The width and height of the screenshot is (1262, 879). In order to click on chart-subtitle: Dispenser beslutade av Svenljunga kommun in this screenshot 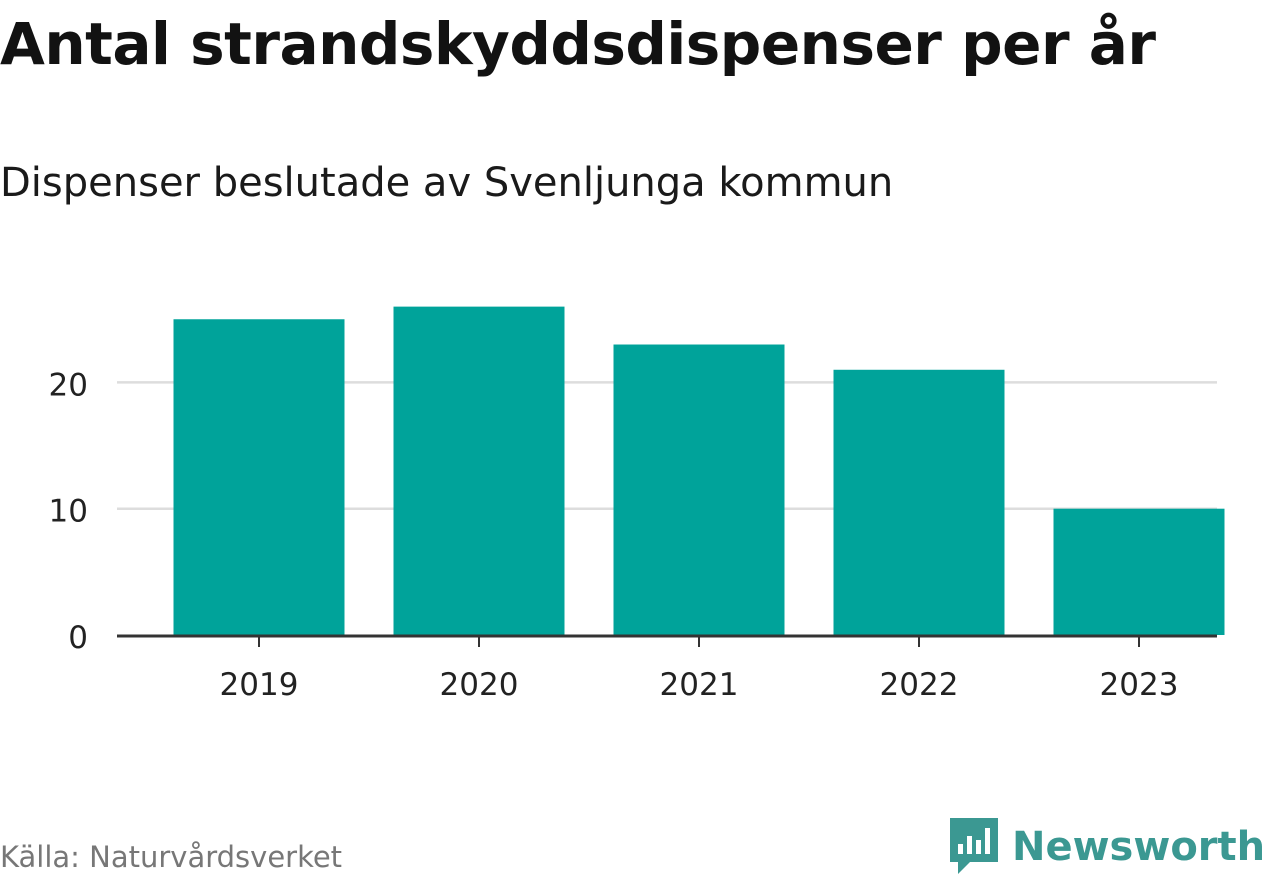, I will do `click(447, 183)`.